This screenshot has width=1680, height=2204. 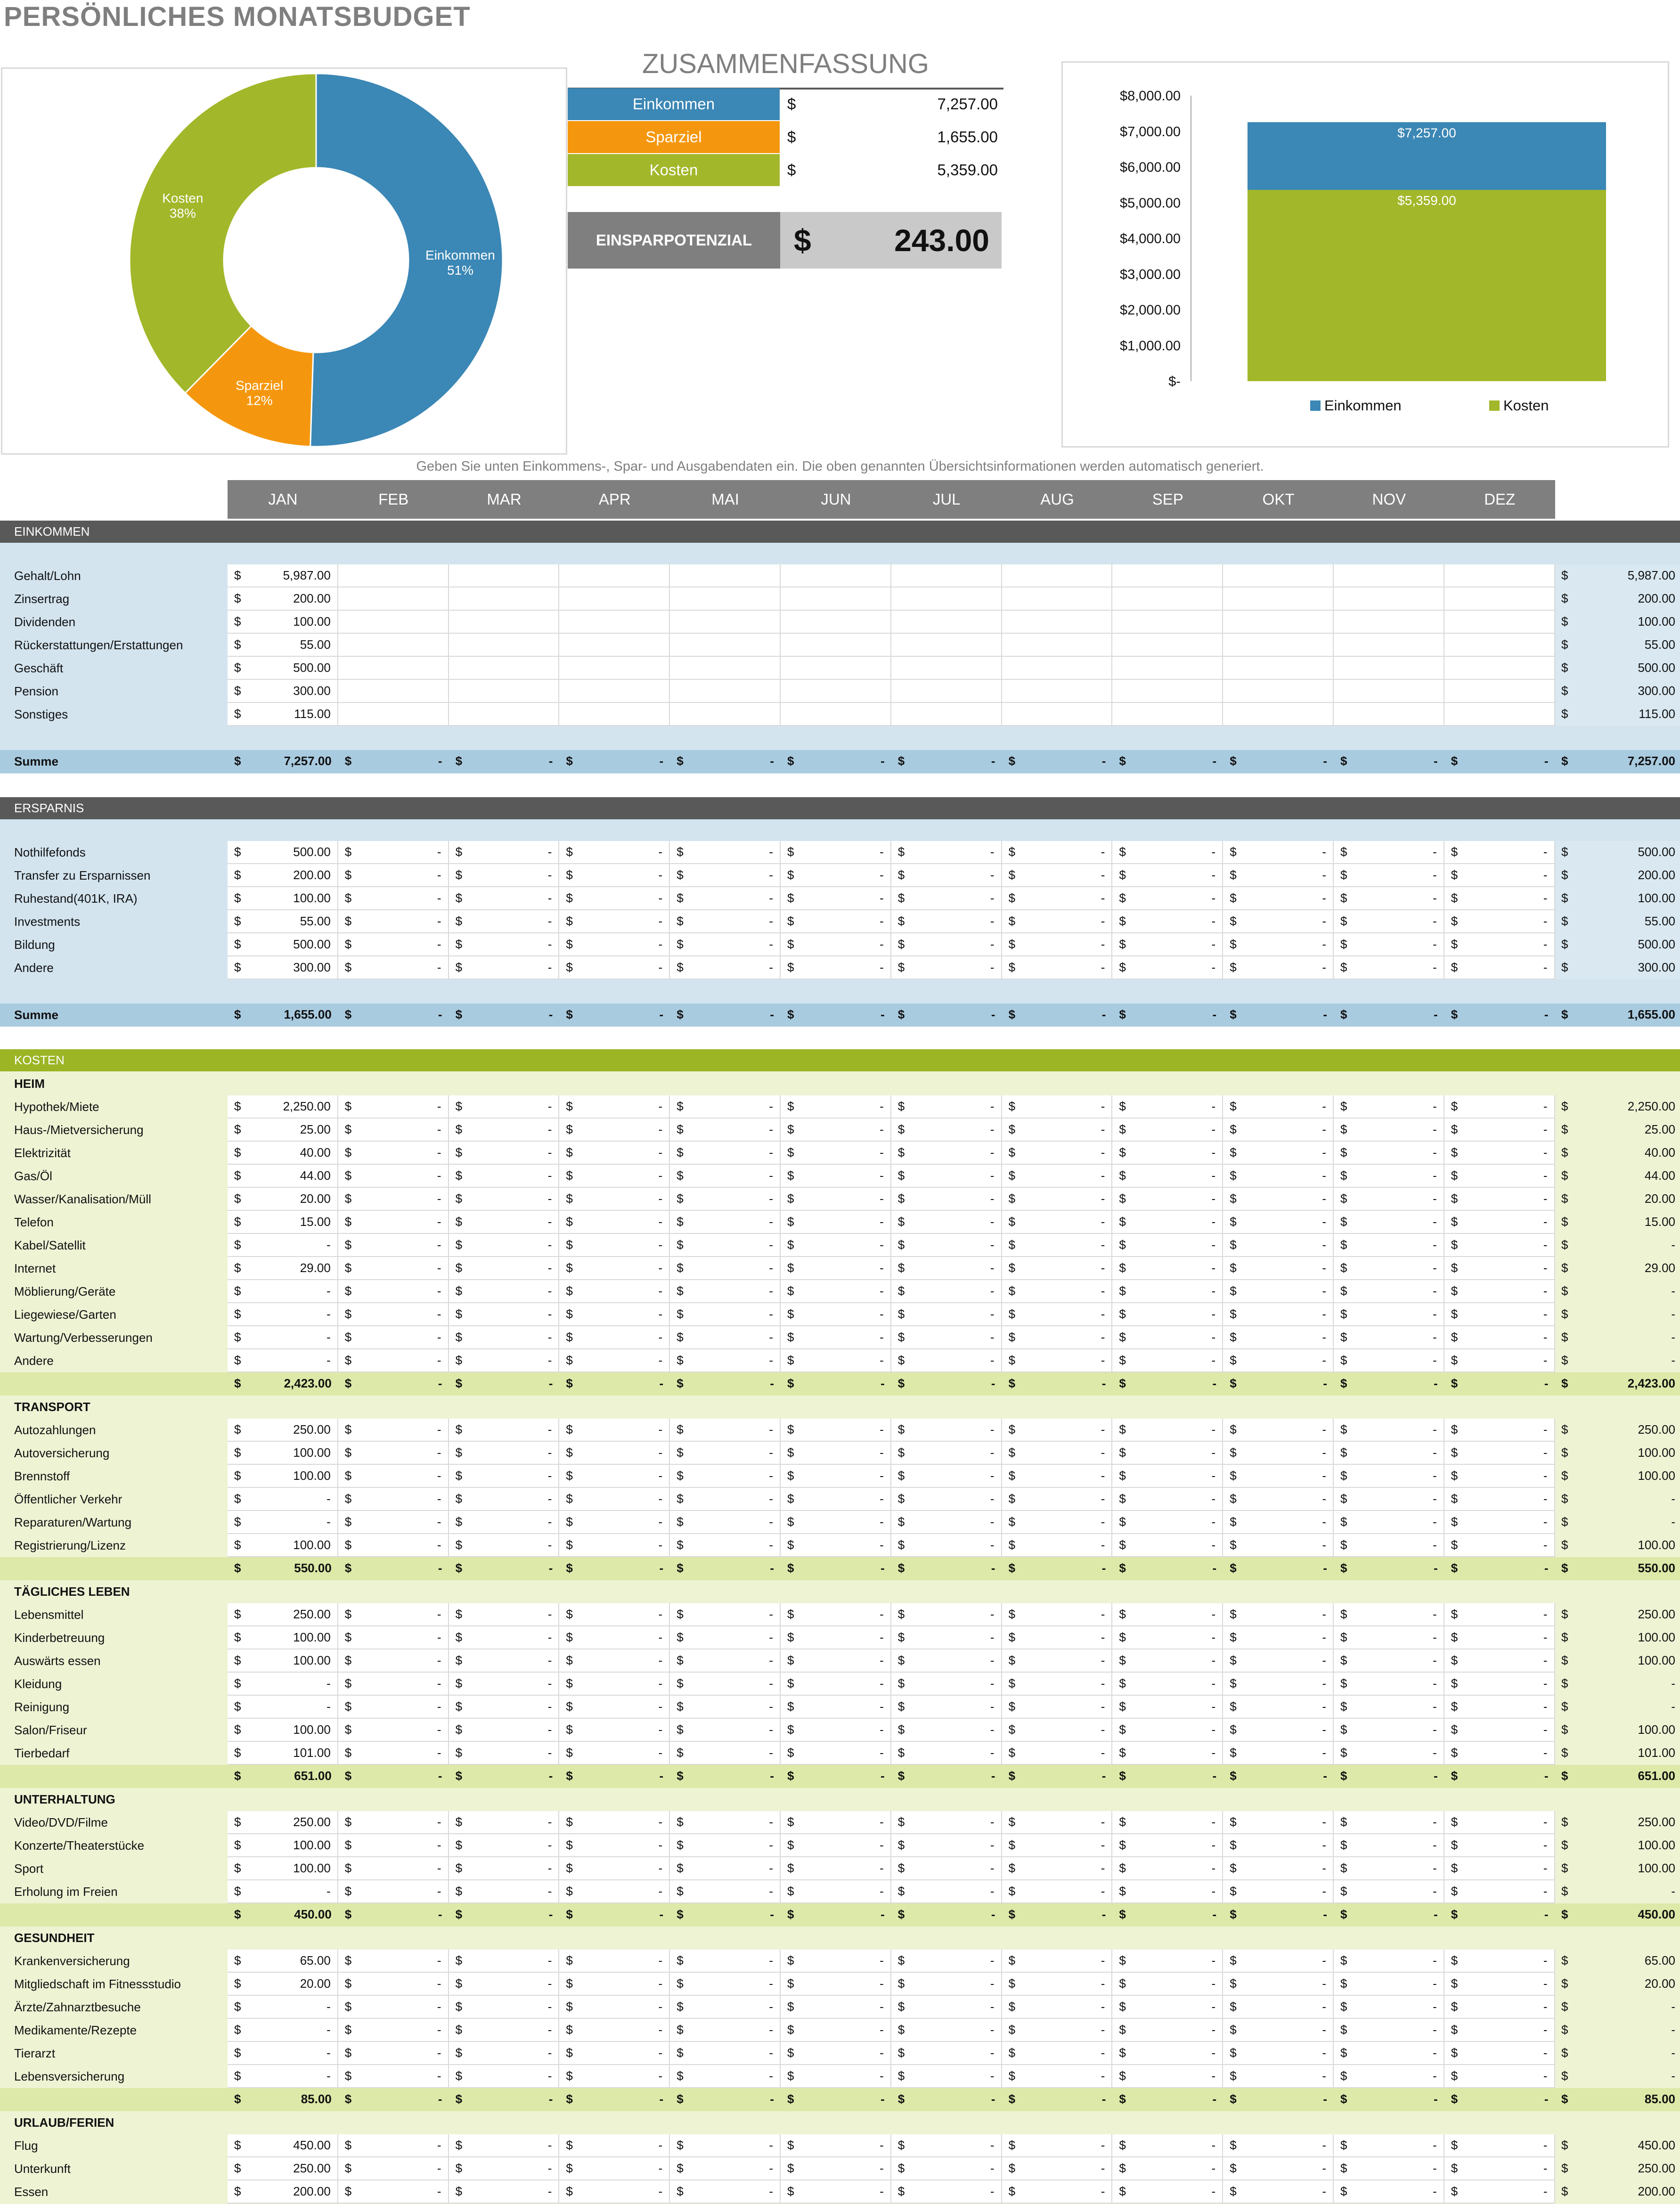 I want to click on cell-jun, so click(x=836, y=576).